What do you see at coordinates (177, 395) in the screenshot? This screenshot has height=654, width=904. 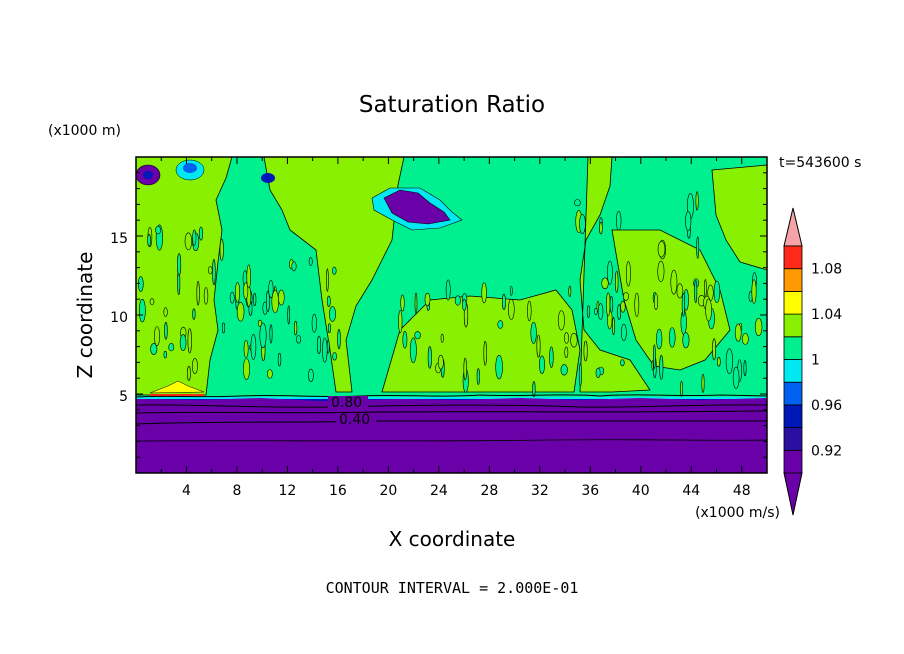 I see `surface-hotspot-red` at bounding box center [177, 395].